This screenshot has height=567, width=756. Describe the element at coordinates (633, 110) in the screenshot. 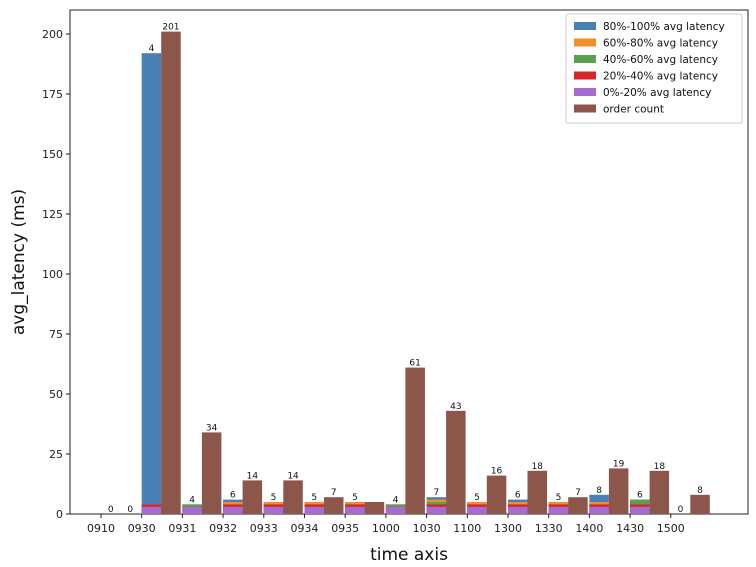

I see `legend-label: order count` at that location.